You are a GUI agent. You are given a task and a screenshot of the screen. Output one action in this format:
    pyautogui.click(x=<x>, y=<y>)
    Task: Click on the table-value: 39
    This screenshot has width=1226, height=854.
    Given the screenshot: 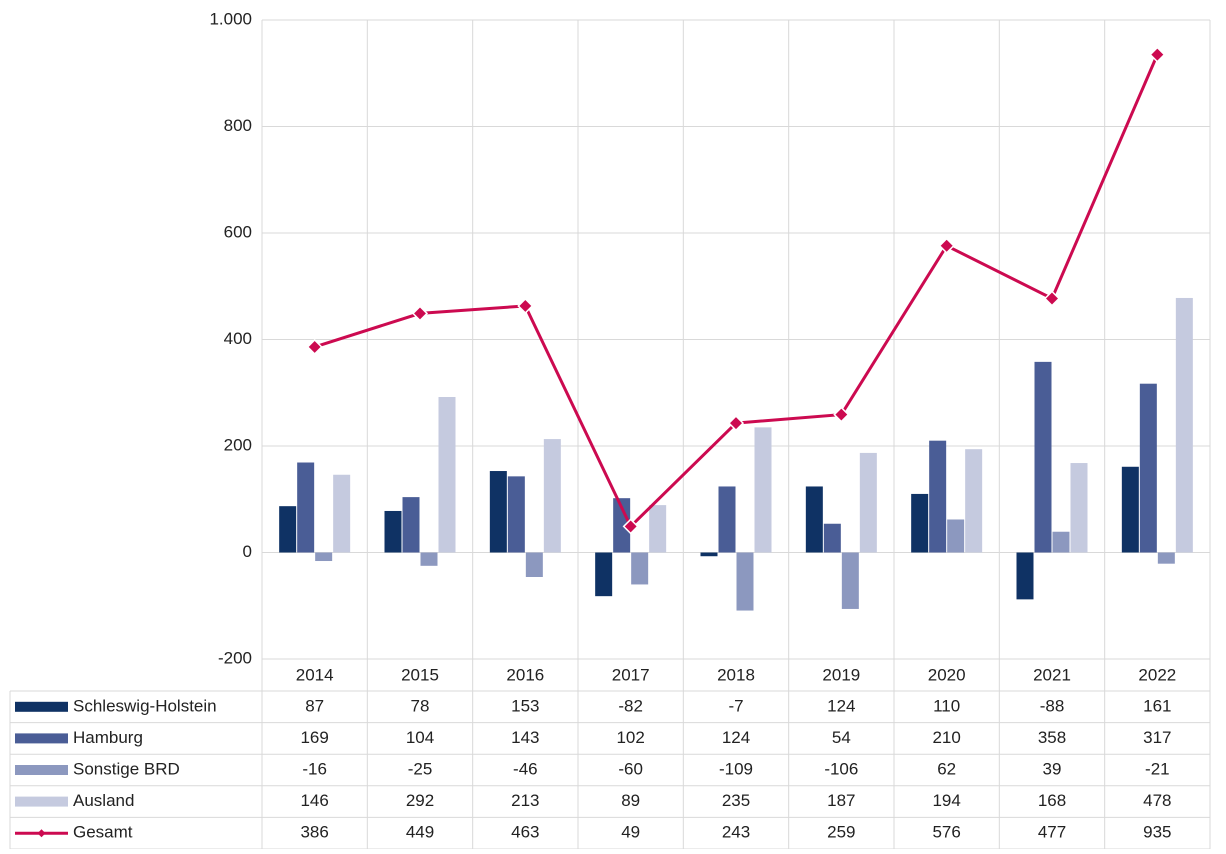 What is the action you would take?
    pyautogui.click(x=1052, y=768)
    